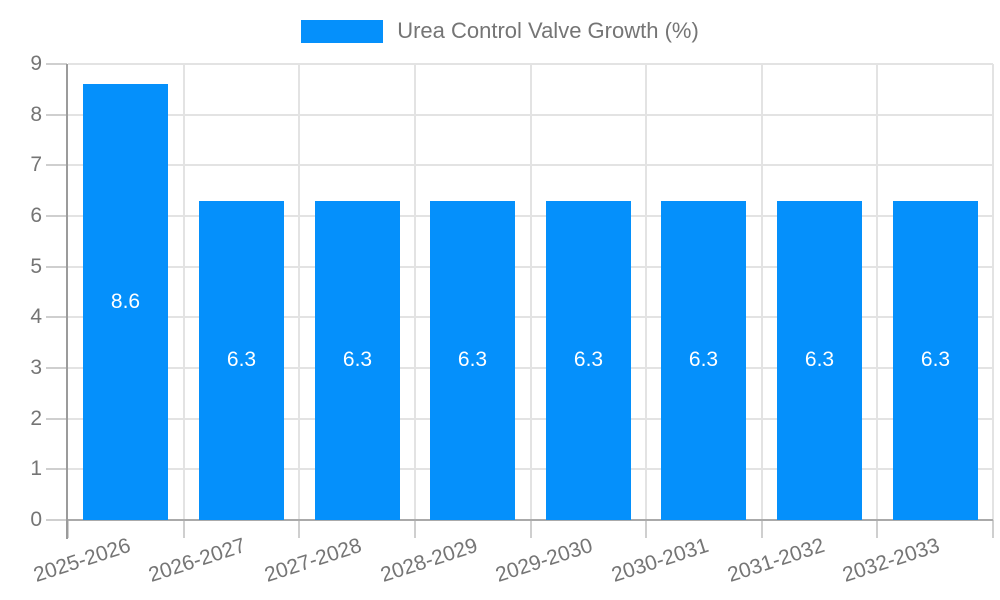  I want to click on x-axis-line, so click(529, 520).